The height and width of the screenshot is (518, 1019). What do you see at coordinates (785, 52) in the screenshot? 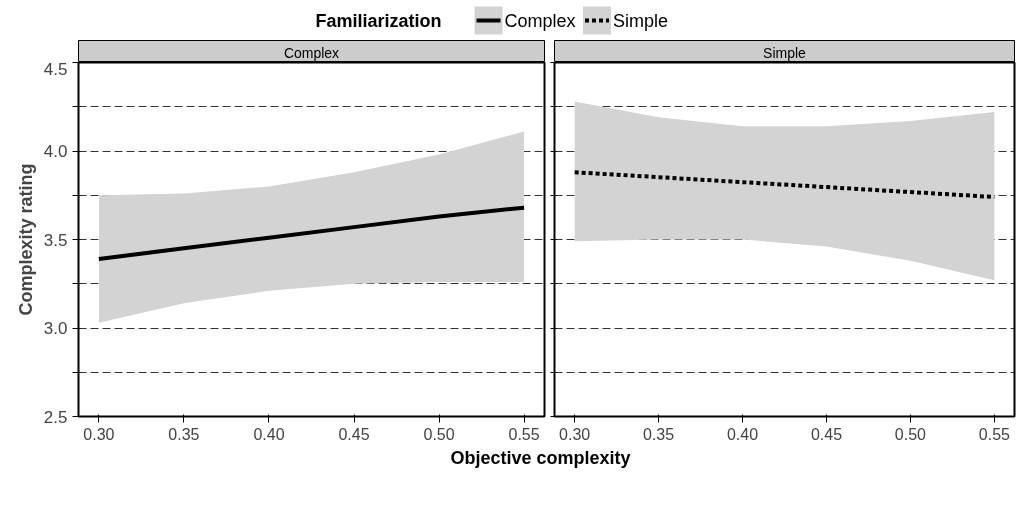
I see `chart-title: Simple` at bounding box center [785, 52].